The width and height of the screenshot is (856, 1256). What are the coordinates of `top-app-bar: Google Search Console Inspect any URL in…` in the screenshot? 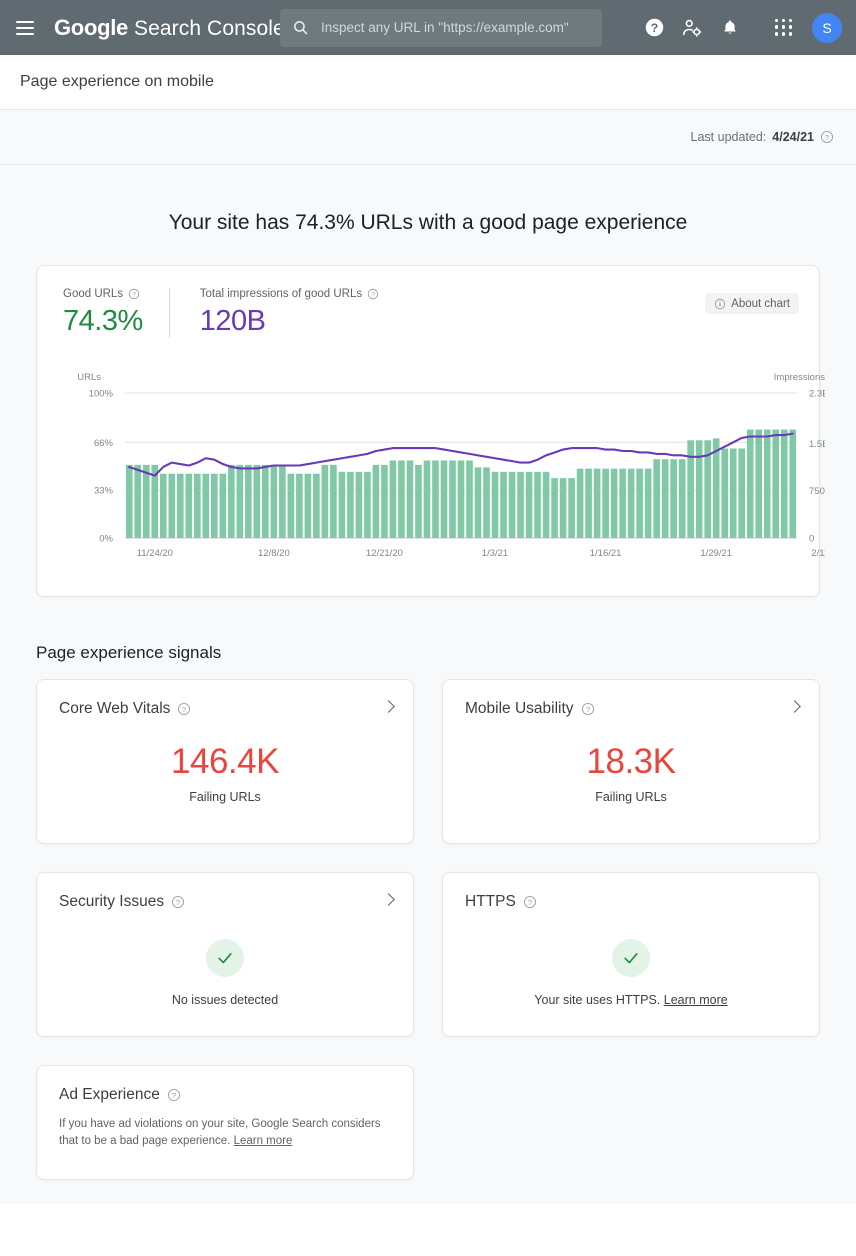 It's located at (428, 27).